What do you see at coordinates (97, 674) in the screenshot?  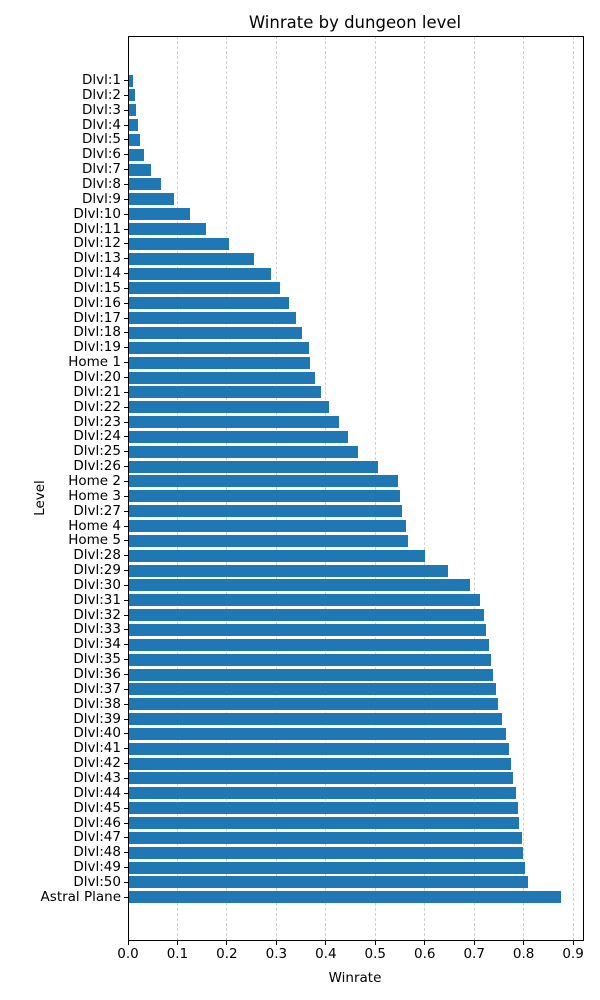 I see `y-tick-label-dlvl-36: Dlvl:36` at bounding box center [97, 674].